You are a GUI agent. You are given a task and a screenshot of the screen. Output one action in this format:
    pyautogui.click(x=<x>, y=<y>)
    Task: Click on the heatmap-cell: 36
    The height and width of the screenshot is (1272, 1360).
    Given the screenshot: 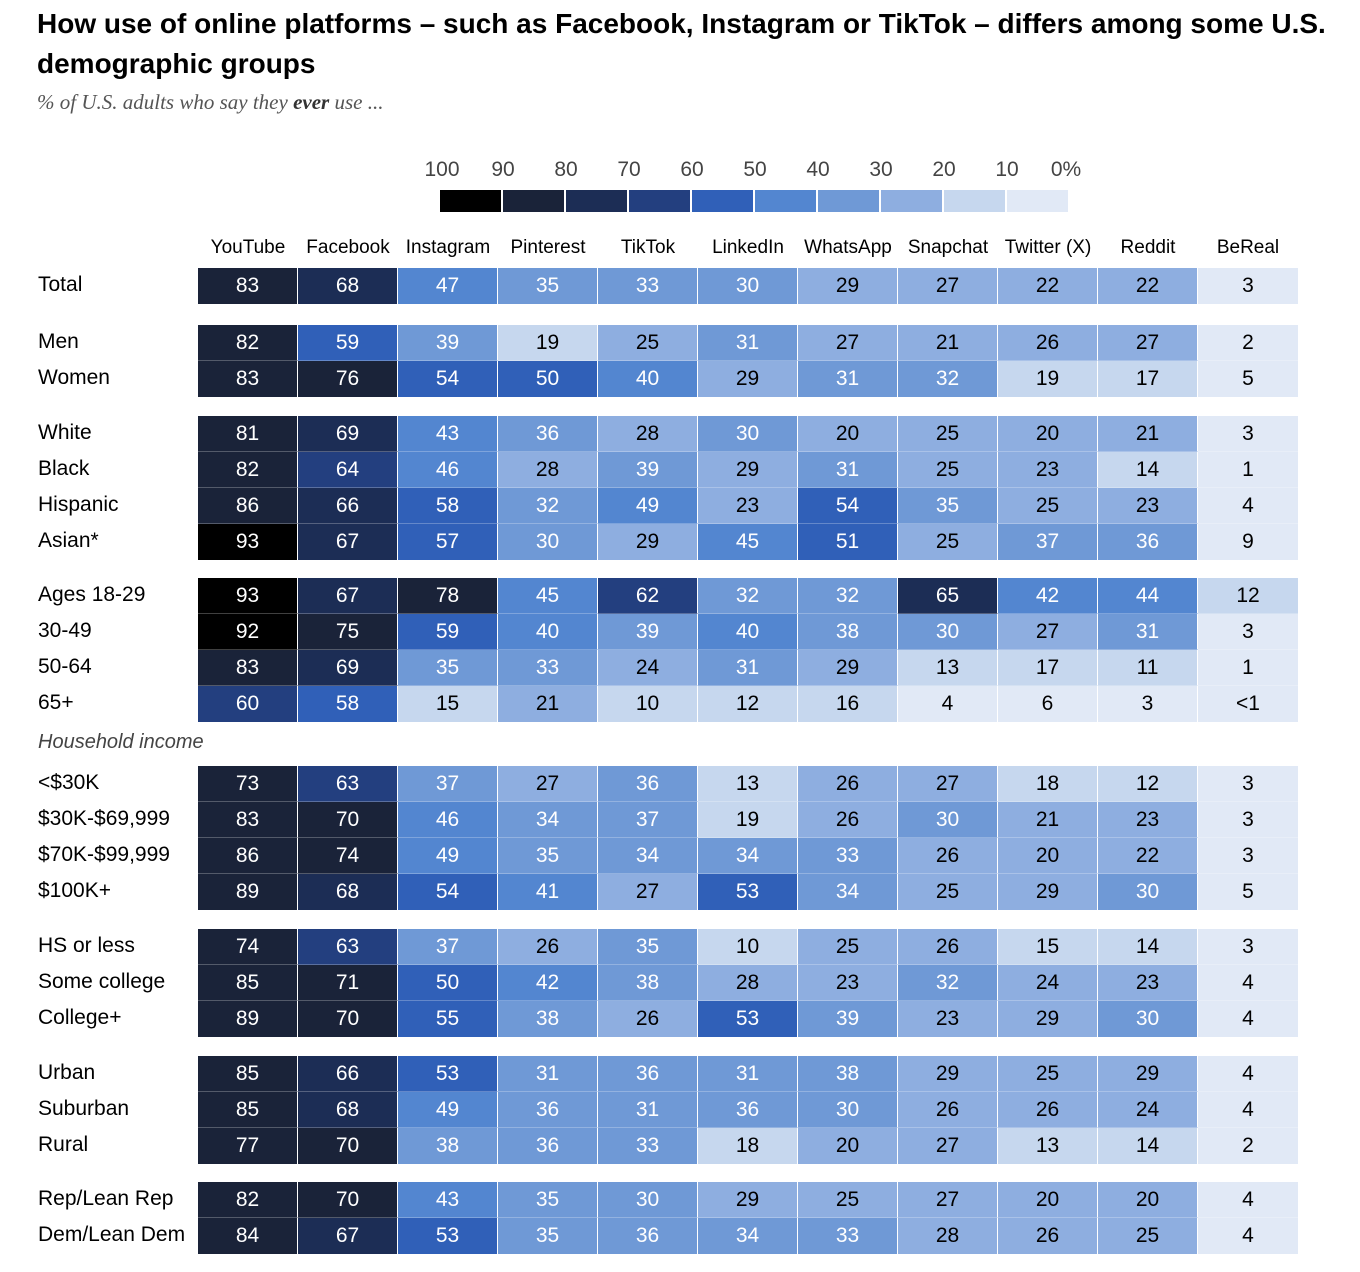 What is the action you would take?
    pyautogui.click(x=1148, y=542)
    